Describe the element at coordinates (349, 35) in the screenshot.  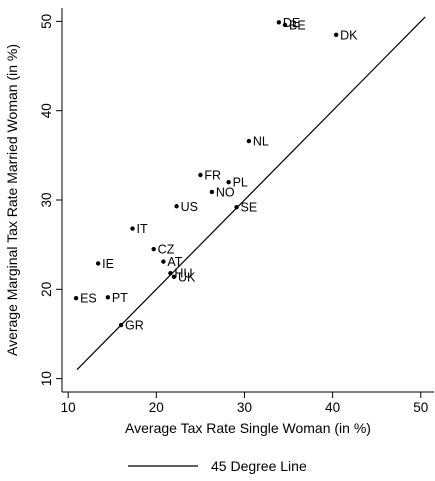
I see `point-label: DK` at that location.